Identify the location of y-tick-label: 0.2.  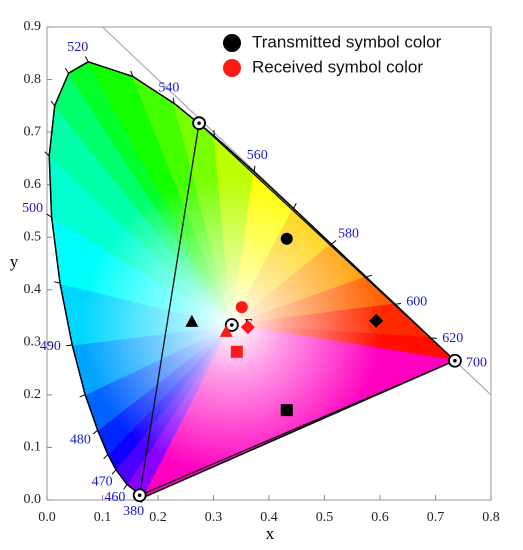
(33, 394).